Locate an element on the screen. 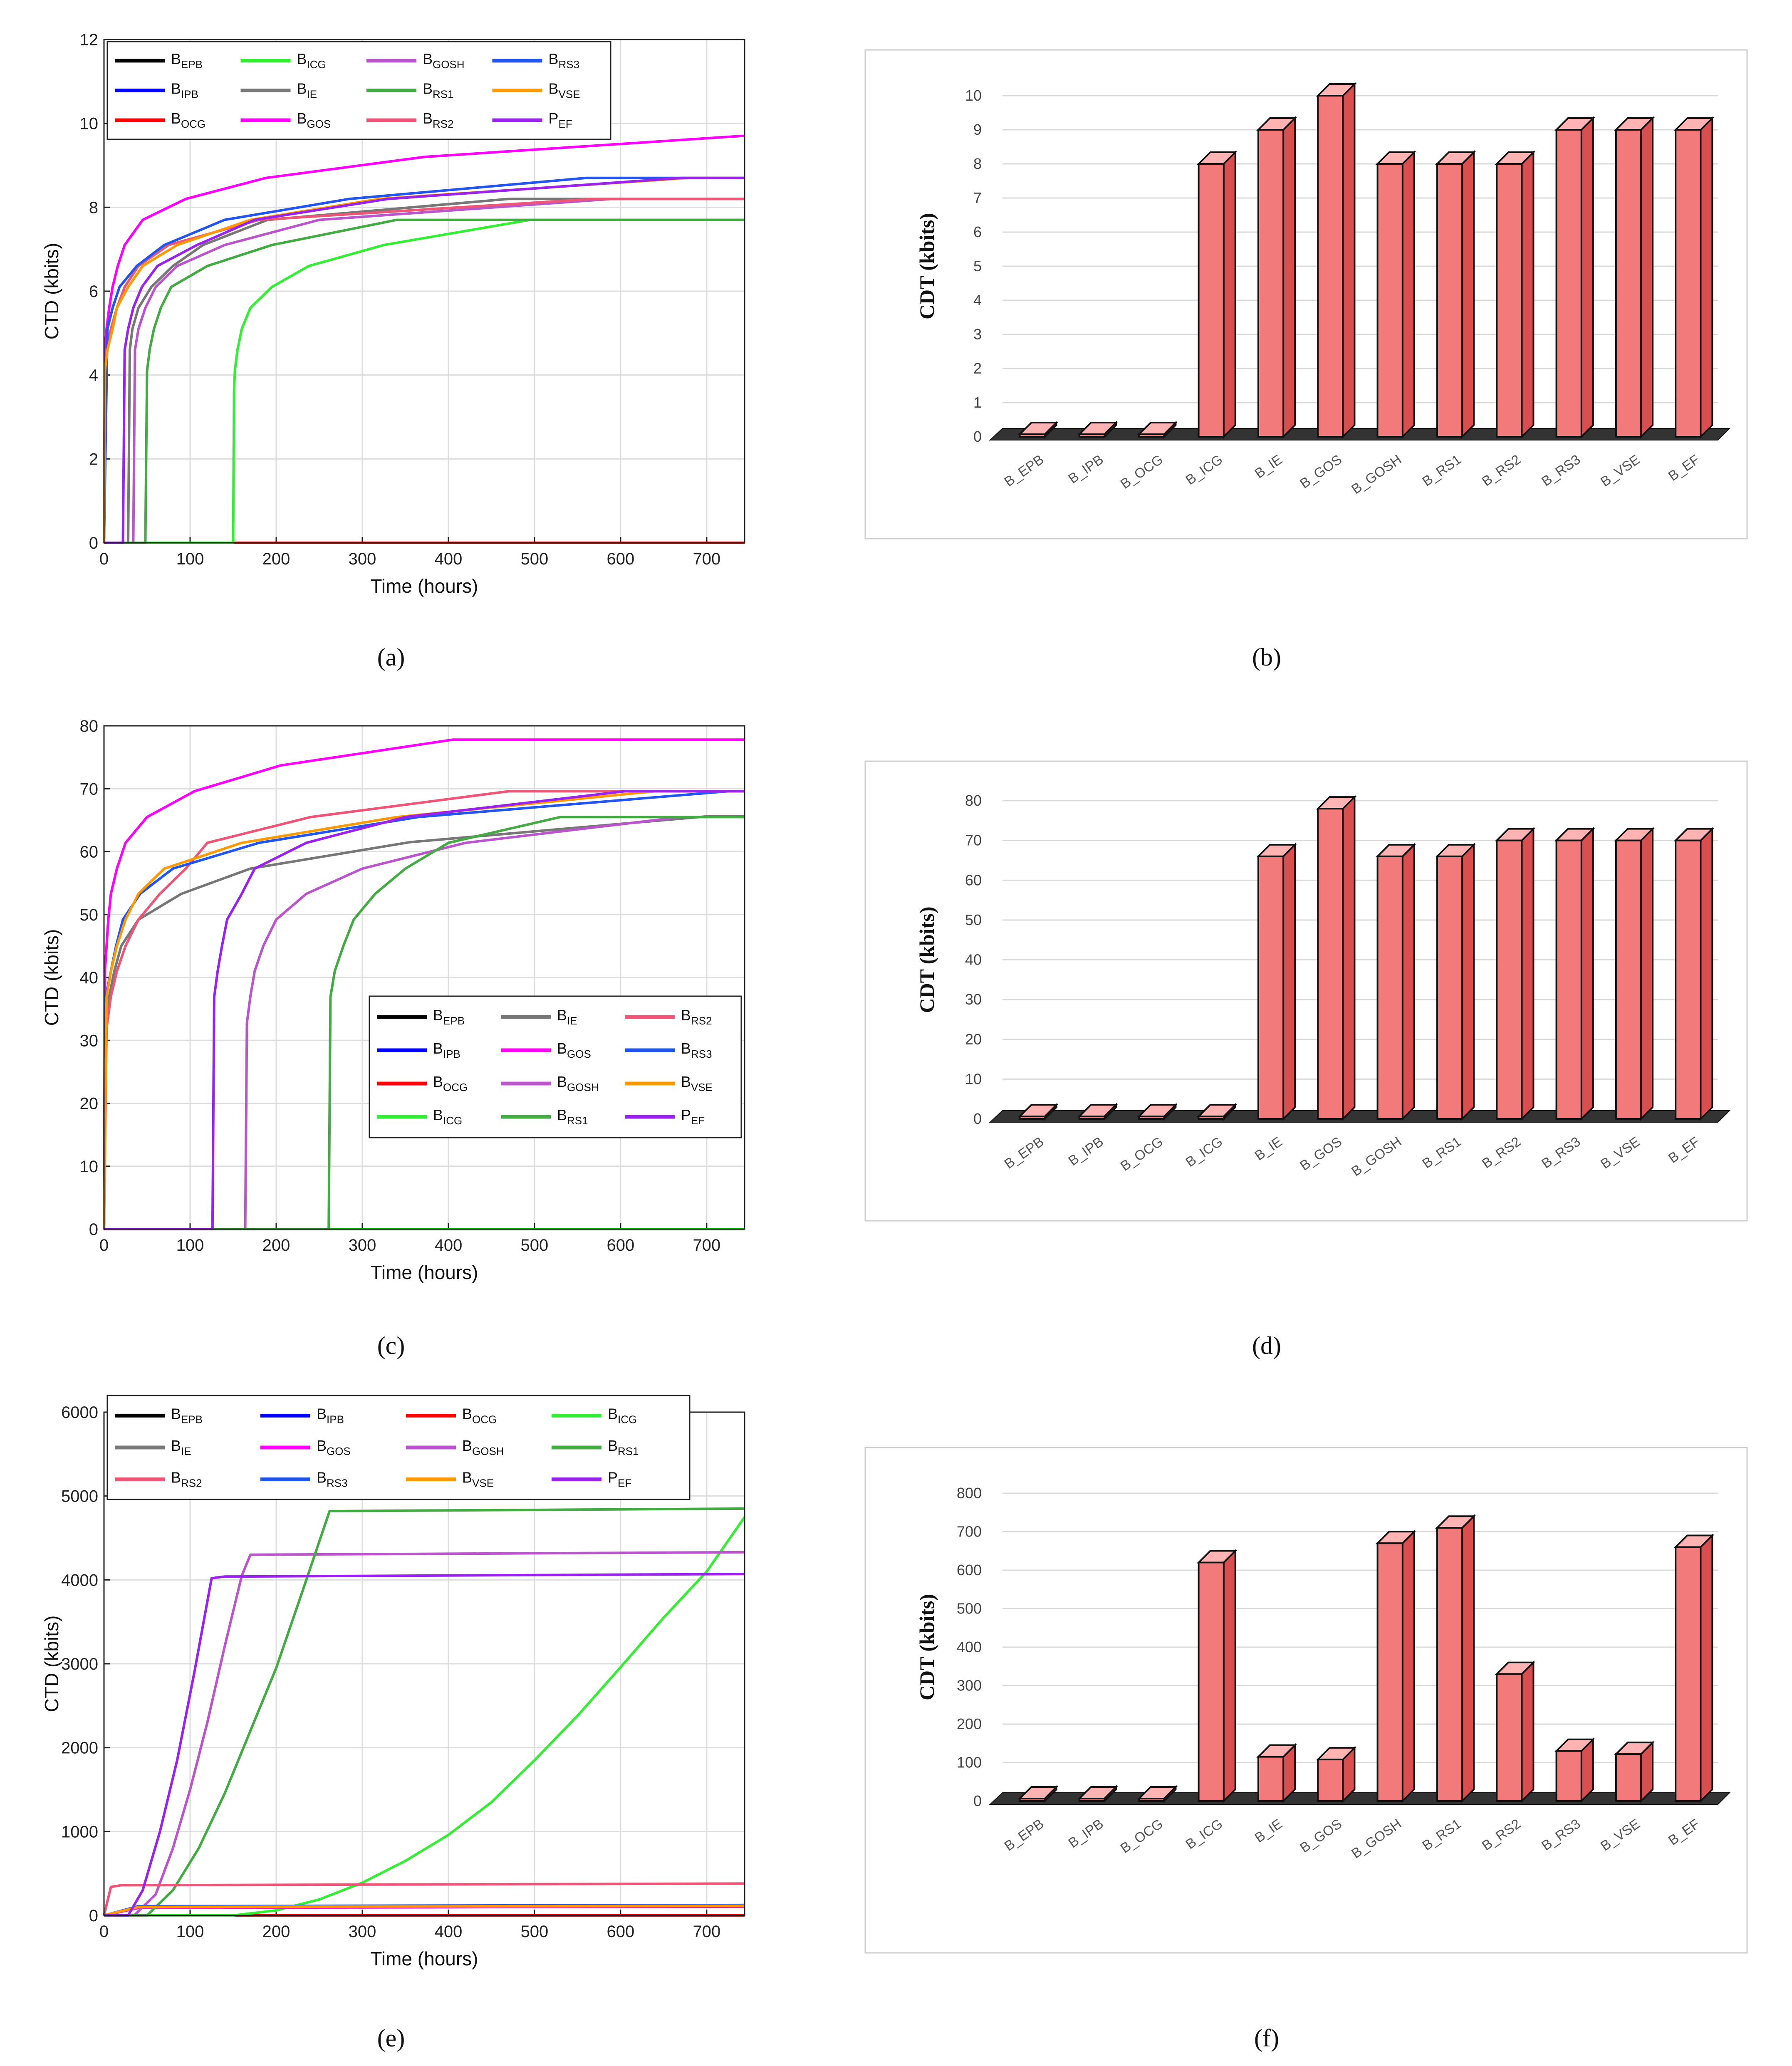 The image size is (1792, 2066). bar-b-ef is located at coordinates (1694, 1668).